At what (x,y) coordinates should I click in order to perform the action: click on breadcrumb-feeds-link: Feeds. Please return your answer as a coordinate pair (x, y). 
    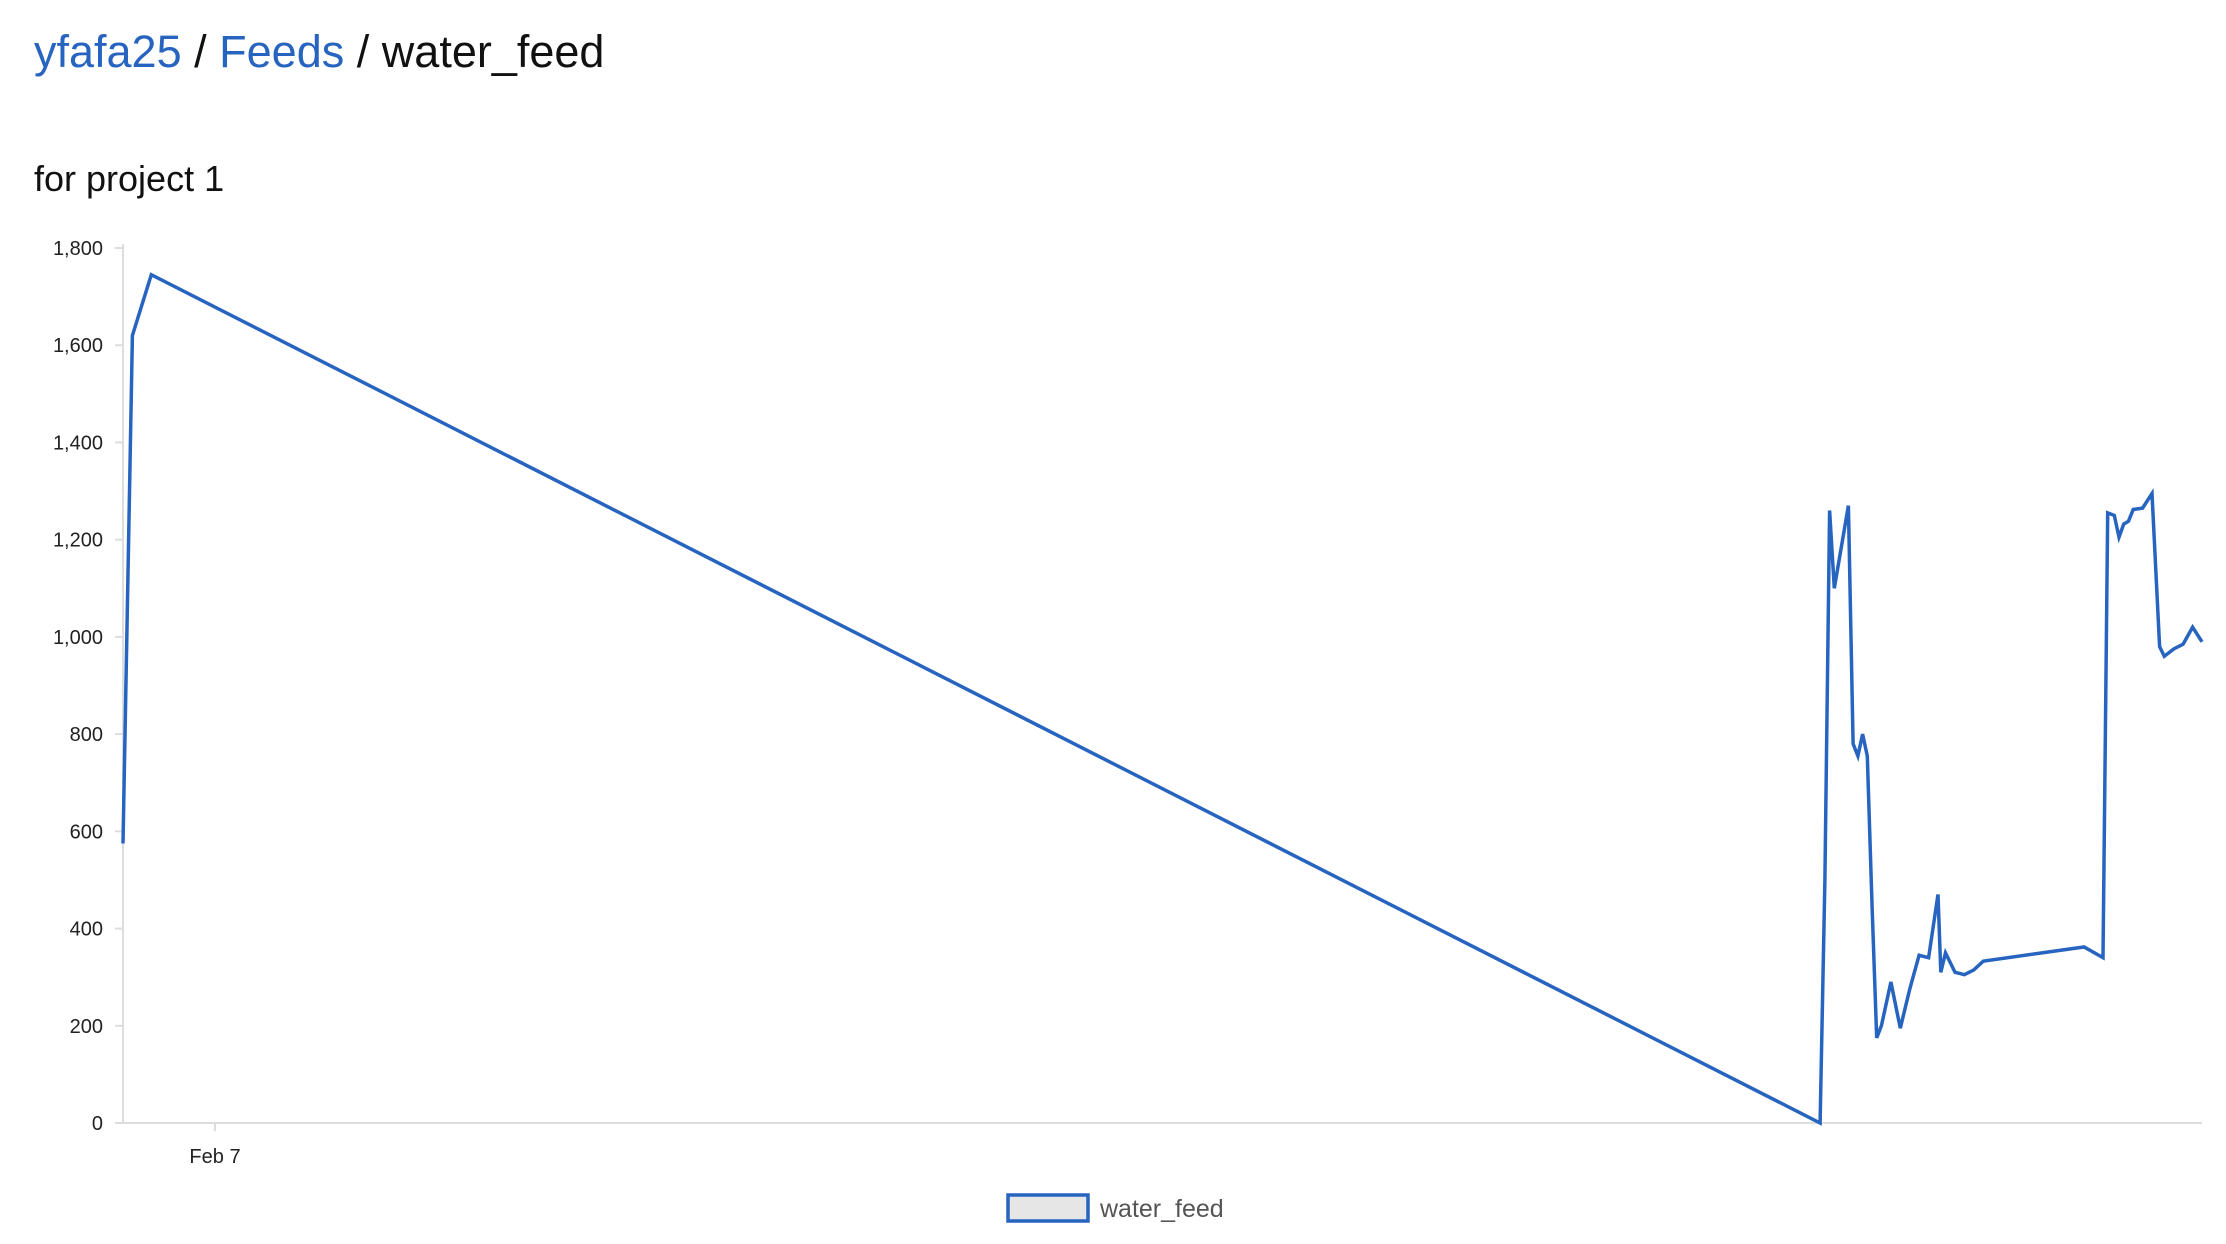
    Looking at the image, I should click on (282, 51).